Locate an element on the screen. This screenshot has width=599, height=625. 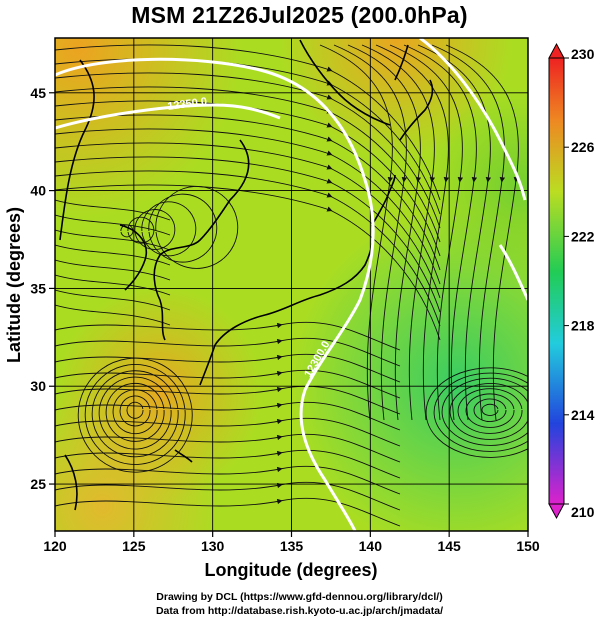
x-tick-label: 140 is located at coordinates (371, 546).